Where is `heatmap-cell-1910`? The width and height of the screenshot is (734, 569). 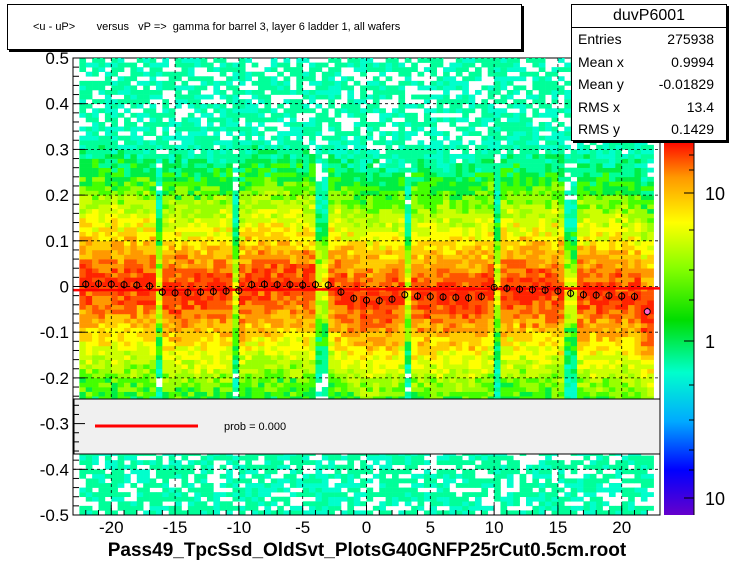 heatmap-cell-1910 is located at coordinates (217, 362).